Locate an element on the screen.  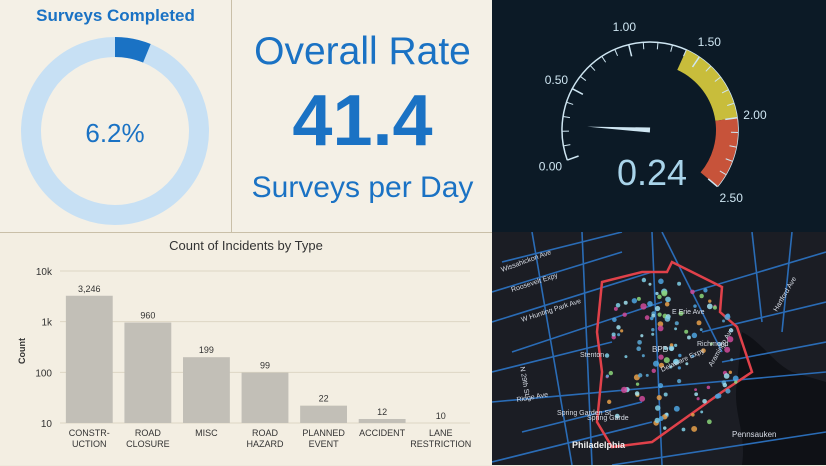
bar-value-label: 12 is located at coordinates (382, 412).